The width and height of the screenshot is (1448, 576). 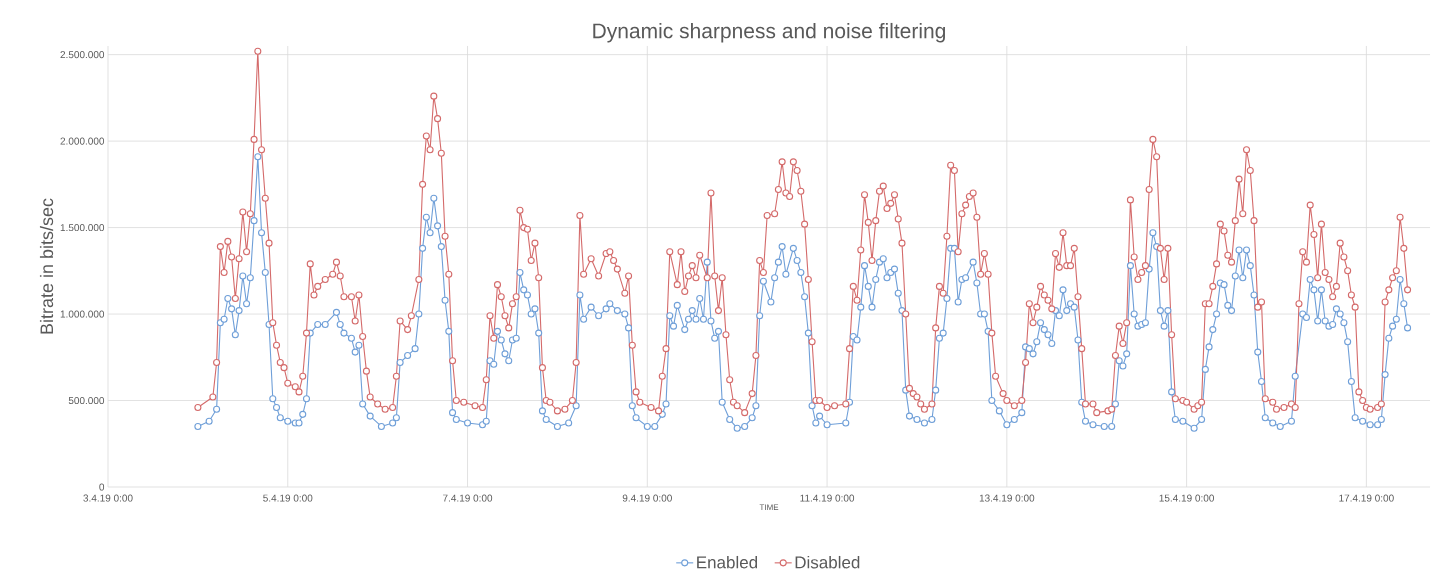 I want to click on x-tick-label: 9.4.19 0:00, so click(x=647, y=498).